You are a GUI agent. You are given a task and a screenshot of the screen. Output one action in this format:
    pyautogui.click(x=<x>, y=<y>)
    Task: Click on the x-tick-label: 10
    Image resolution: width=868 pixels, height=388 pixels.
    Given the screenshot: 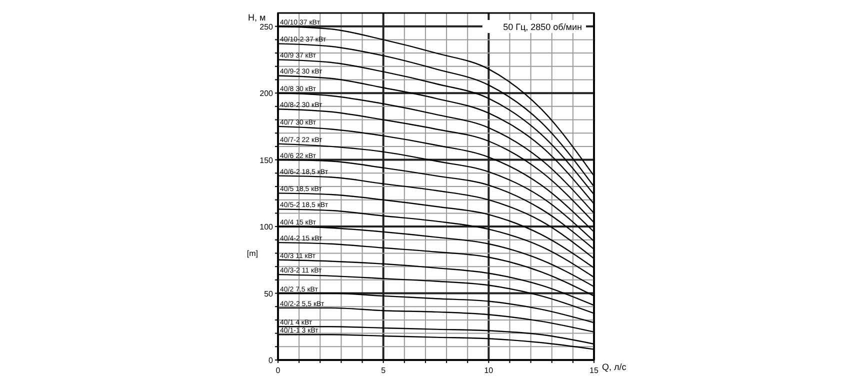 What is the action you would take?
    pyautogui.click(x=489, y=370)
    